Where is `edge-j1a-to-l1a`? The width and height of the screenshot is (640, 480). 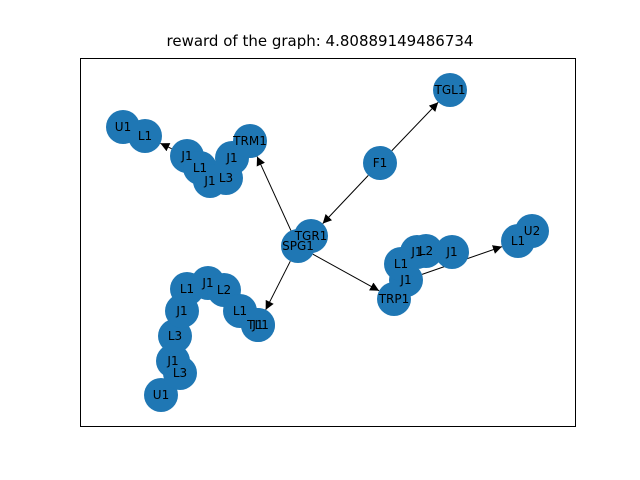 edge-j1a-to-l1a is located at coordinates (166, 147).